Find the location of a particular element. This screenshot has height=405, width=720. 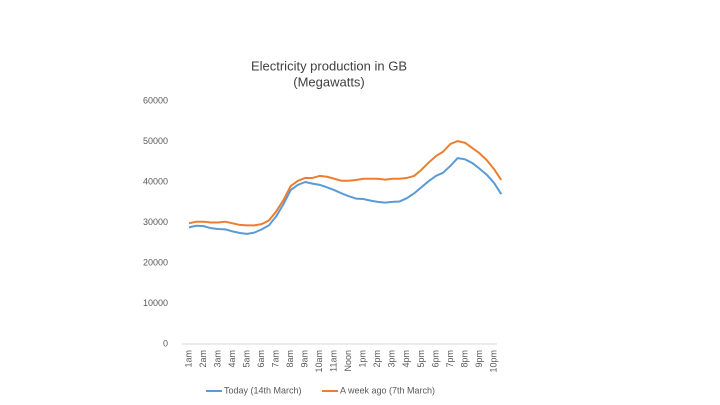

x-tick-label: 9am is located at coordinates (305, 359).